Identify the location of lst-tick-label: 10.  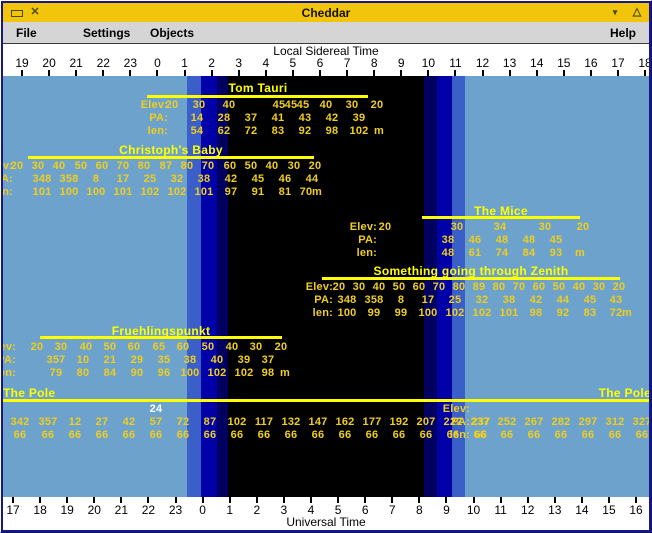
(428, 63).